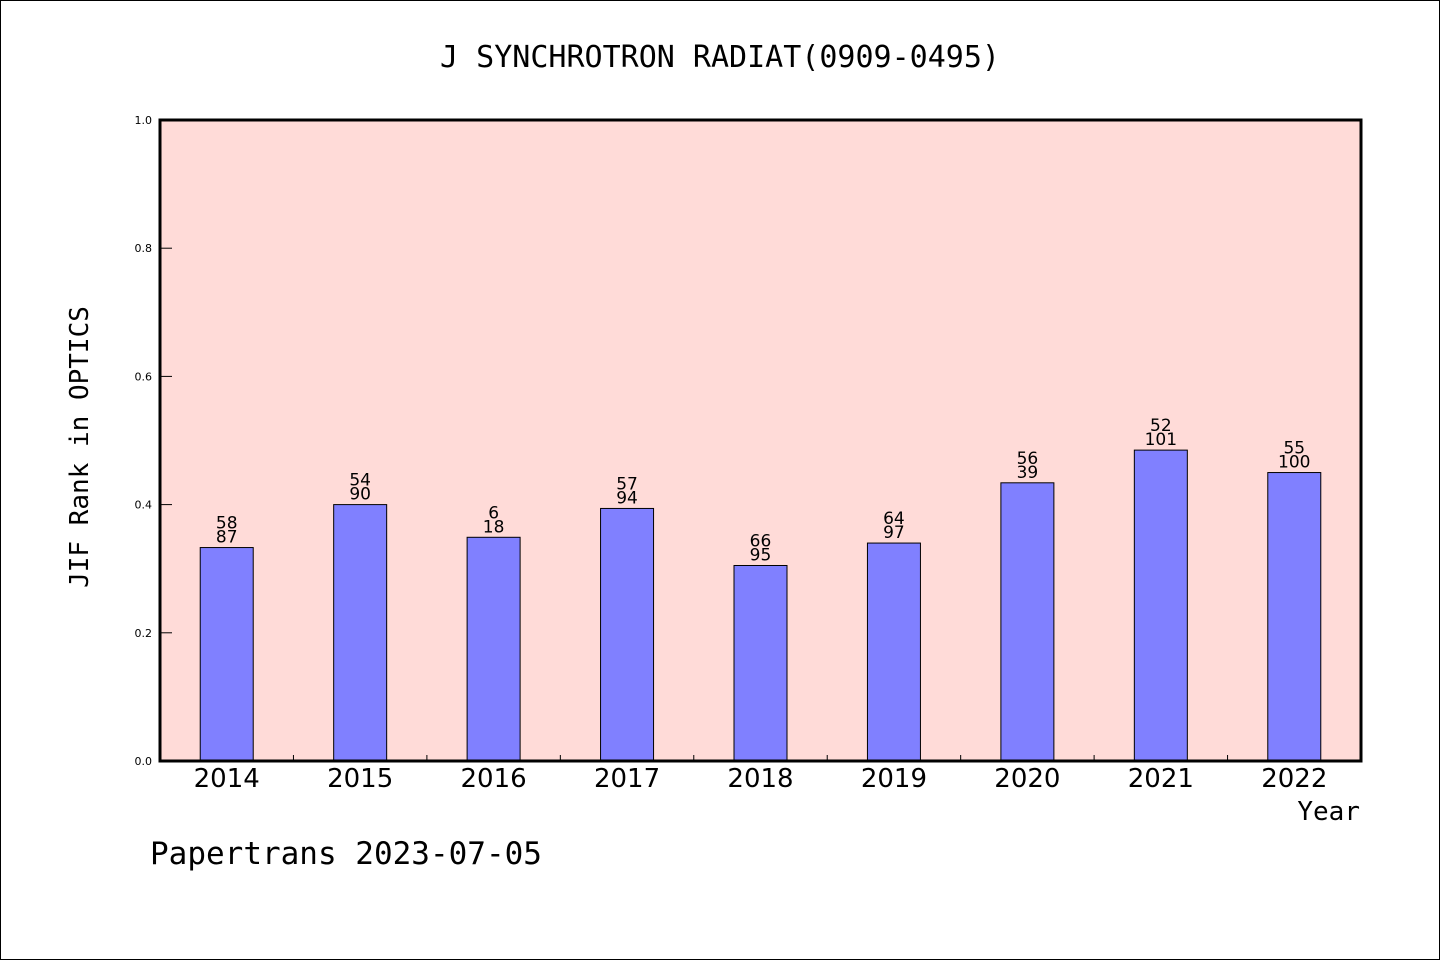  I want to click on x-tick-label: 2021, so click(1161, 779).